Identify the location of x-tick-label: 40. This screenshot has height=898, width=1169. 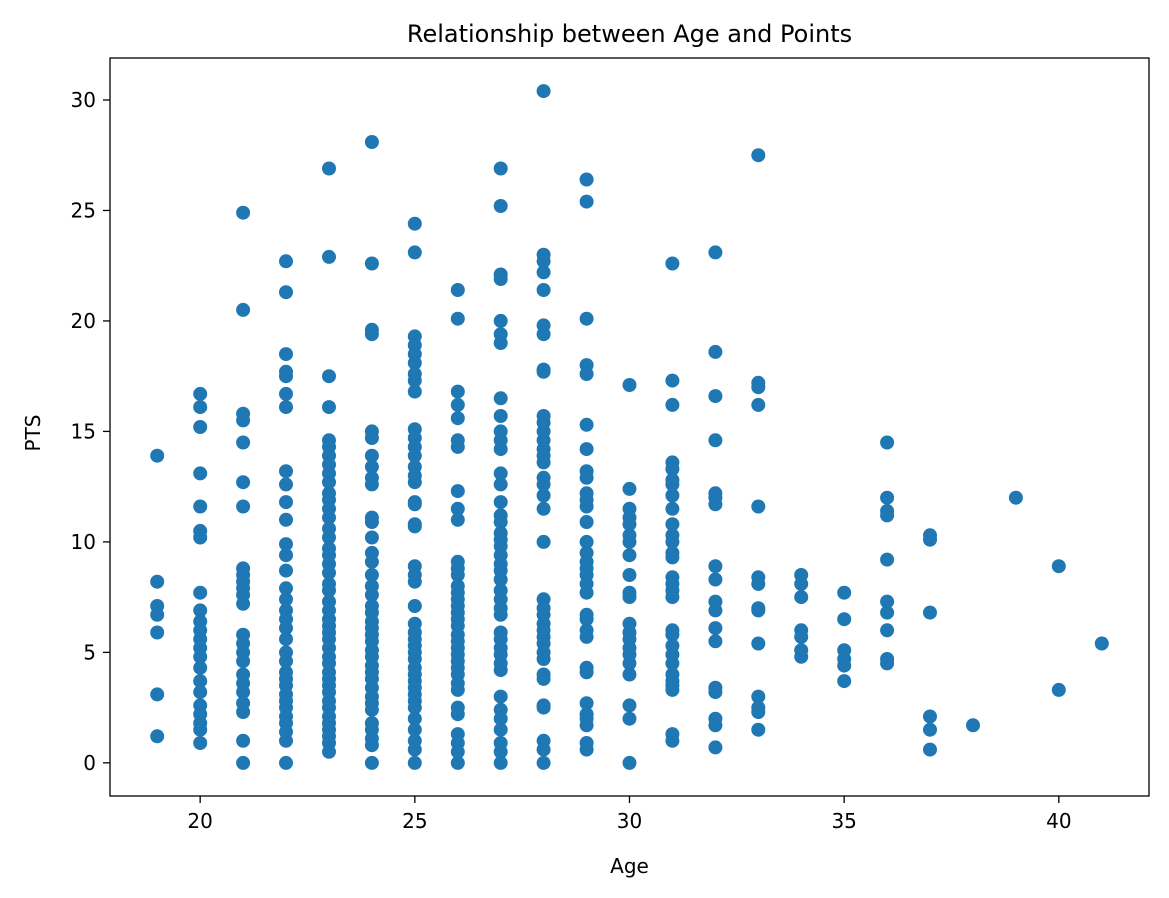
(1058, 821).